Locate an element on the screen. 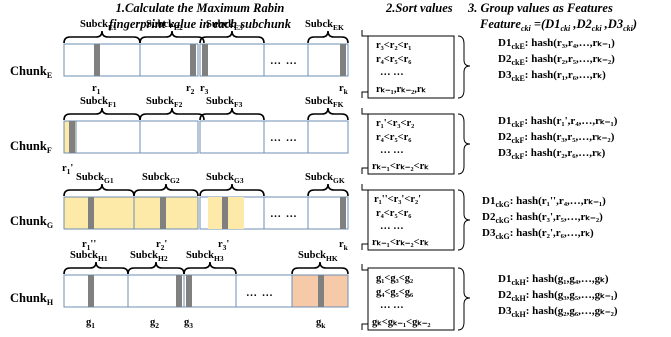  step2-title: 2.Sort values is located at coordinates (419, 8).